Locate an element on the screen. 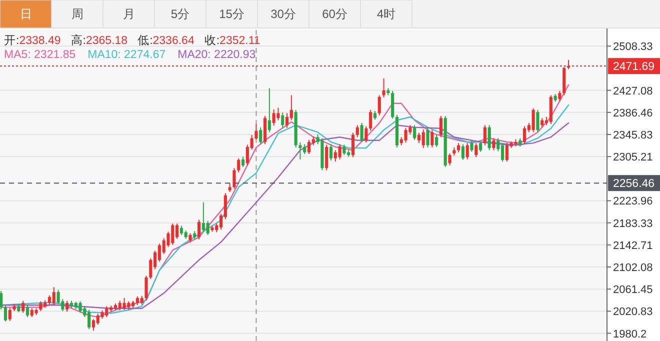 Image resolution: width=660 pixels, height=341 pixels. y-tick-label: 2345.83 is located at coordinates (633, 135).